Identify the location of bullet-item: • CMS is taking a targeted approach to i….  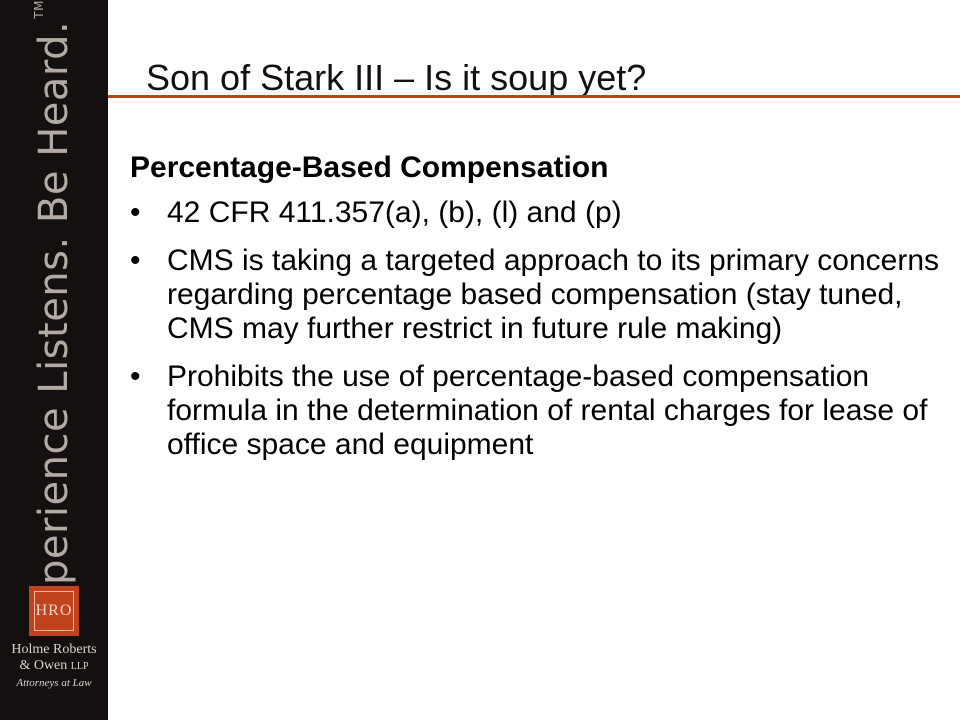
(535, 295).